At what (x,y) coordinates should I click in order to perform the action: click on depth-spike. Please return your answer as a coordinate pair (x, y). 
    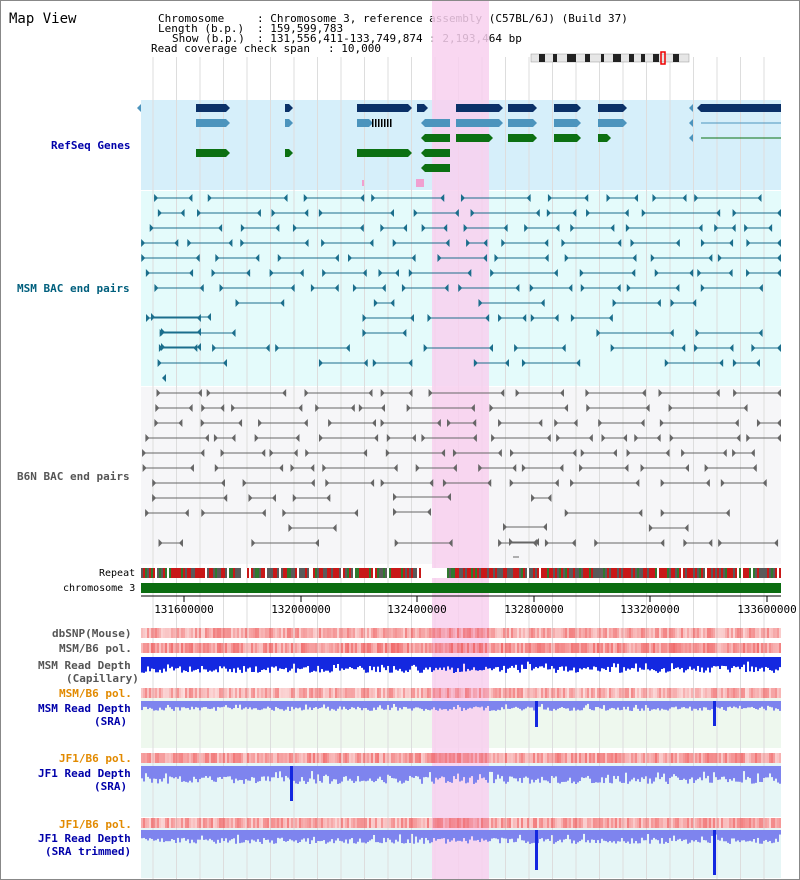
    Looking at the image, I should click on (714, 713).